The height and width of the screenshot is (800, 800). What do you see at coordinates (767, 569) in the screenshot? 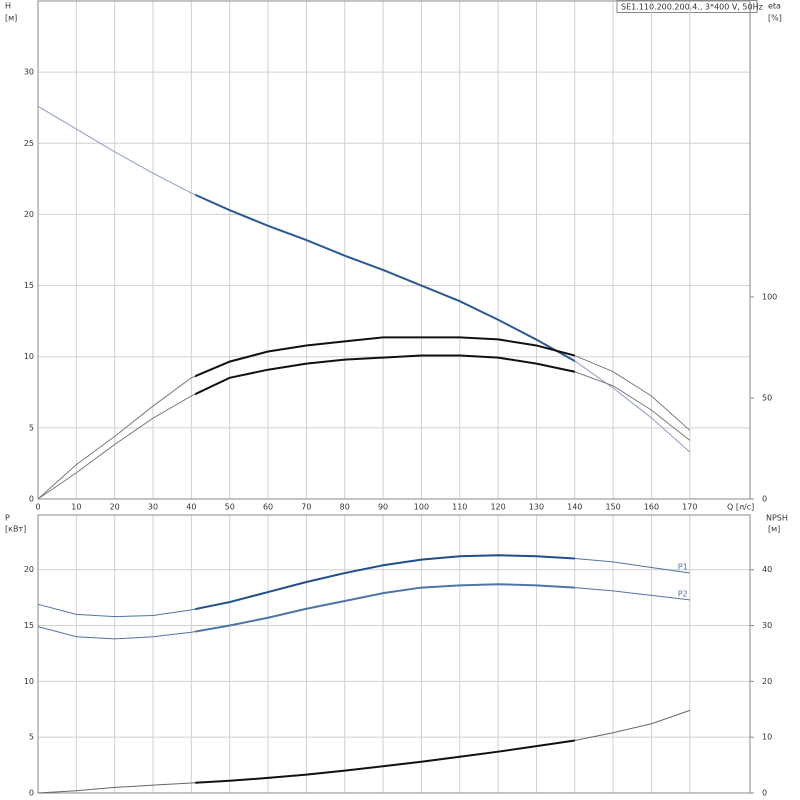
I see `y2-tick-label: 40` at bounding box center [767, 569].